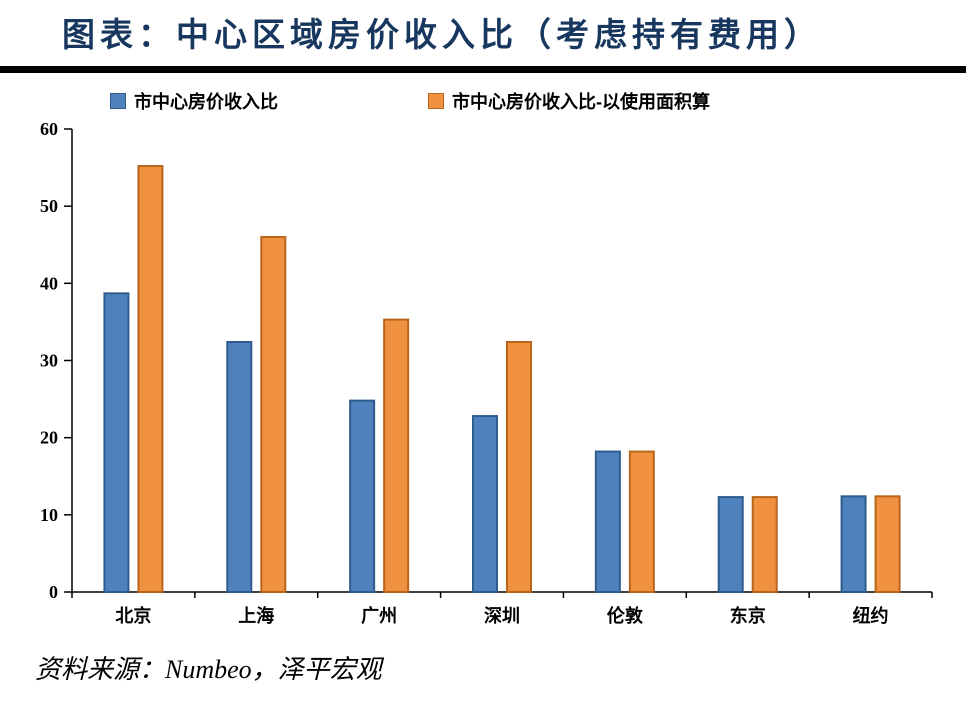 The height and width of the screenshot is (701, 966). I want to click on chart-legend: 市中心房价收入比 市中心房价收入比-以使用面积算, so click(538, 101).